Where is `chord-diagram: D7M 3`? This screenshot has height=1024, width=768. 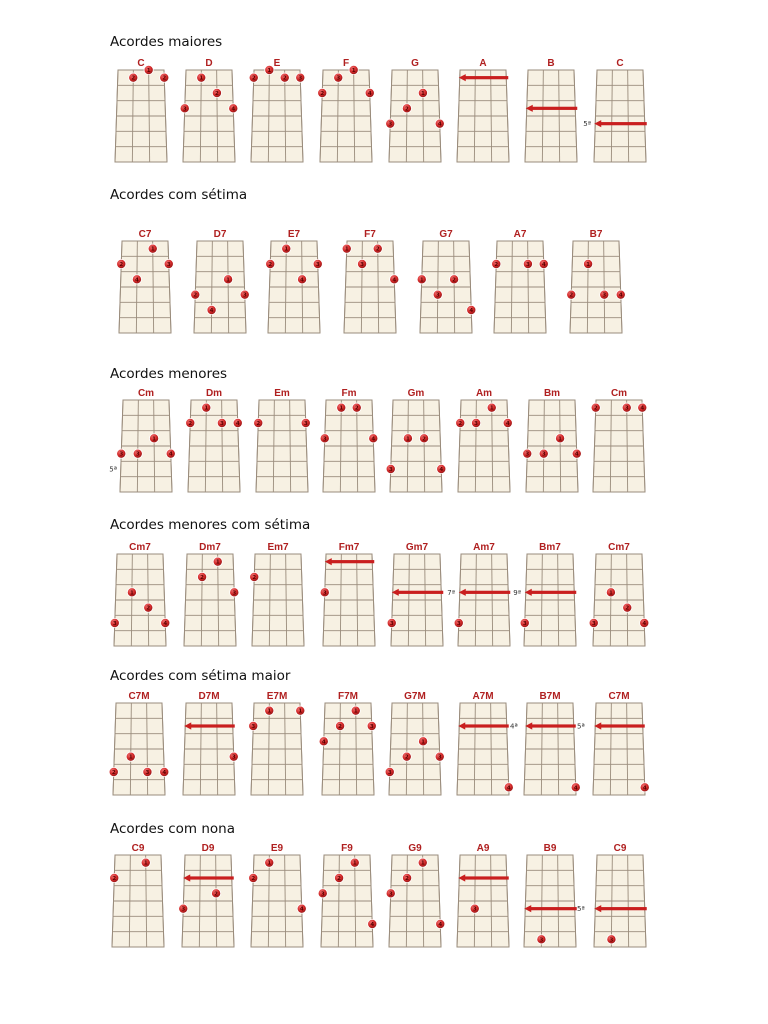 chord-diagram: D7M 3 is located at coordinates (209, 743).